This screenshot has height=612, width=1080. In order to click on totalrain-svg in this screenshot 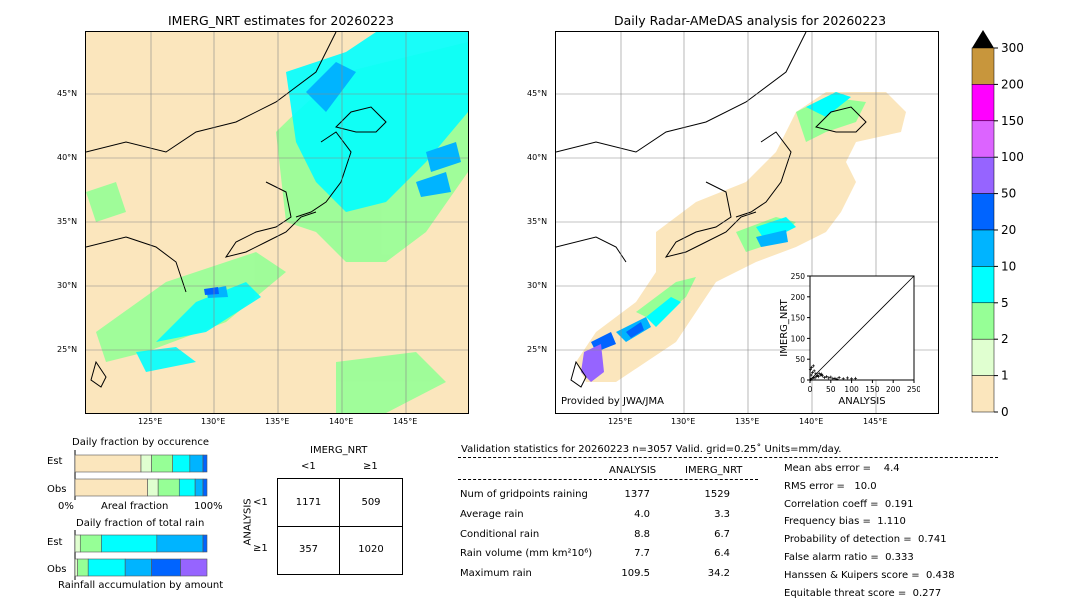, I will do `click(141, 555)`.